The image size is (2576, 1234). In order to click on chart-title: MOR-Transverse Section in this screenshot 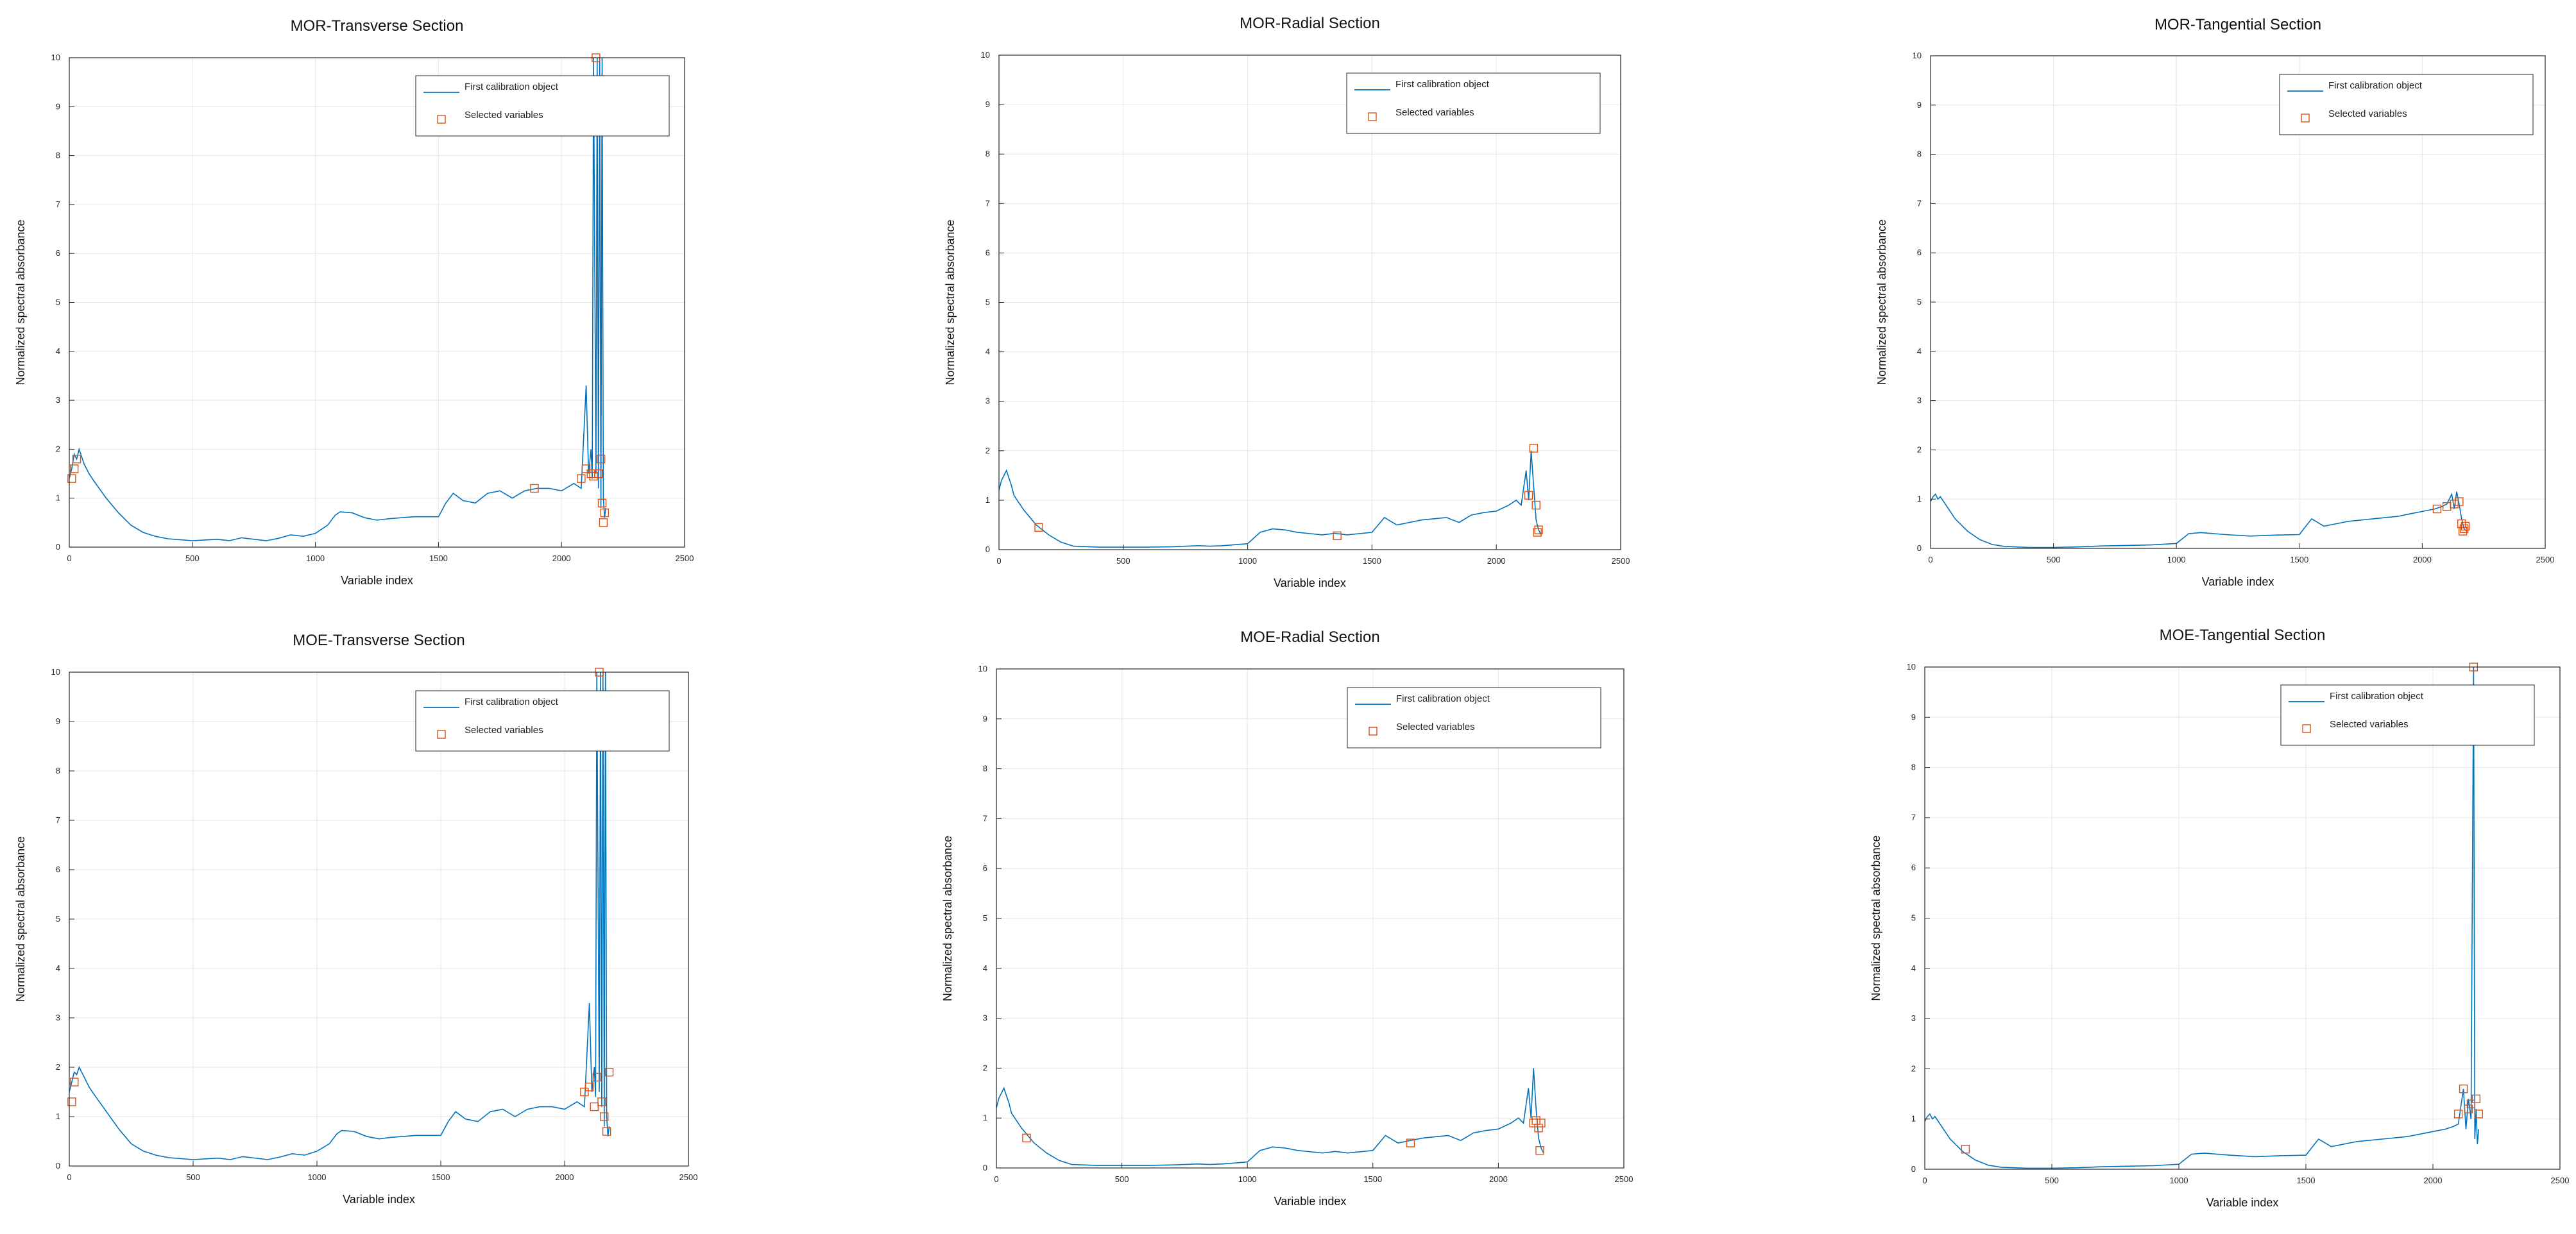, I will do `click(378, 26)`.